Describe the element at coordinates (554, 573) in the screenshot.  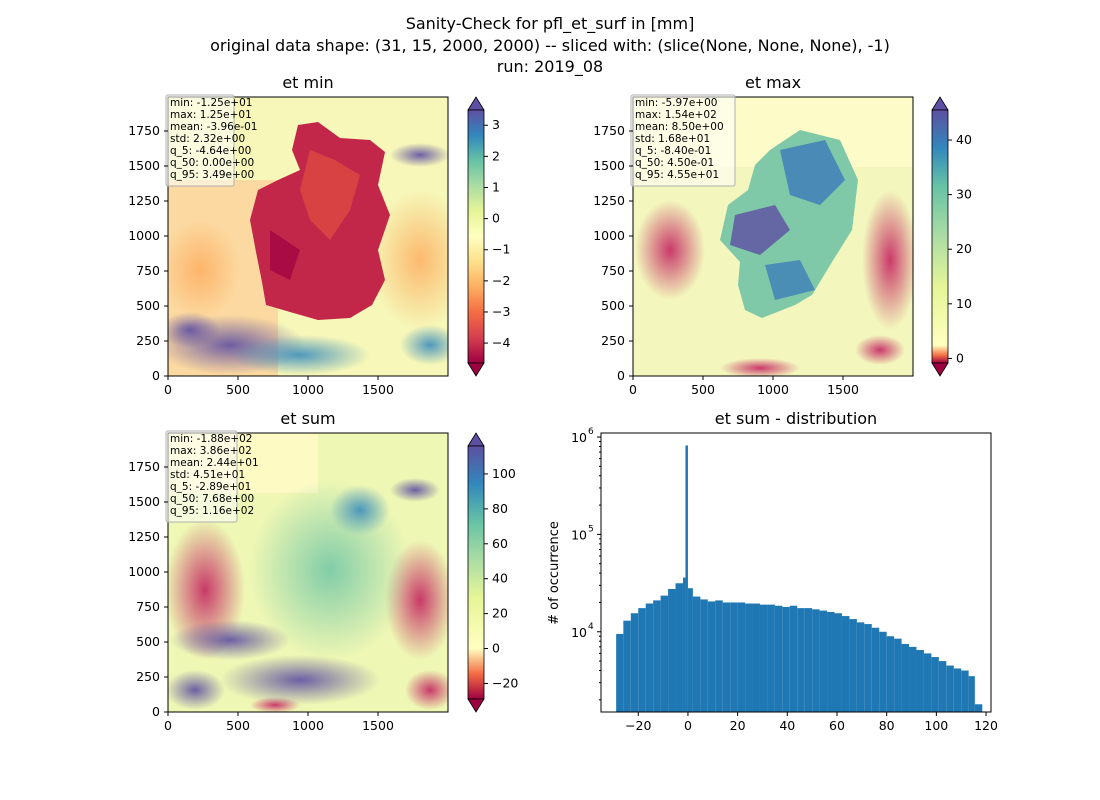
I see `y-axis-label: # of occurrence` at that location.